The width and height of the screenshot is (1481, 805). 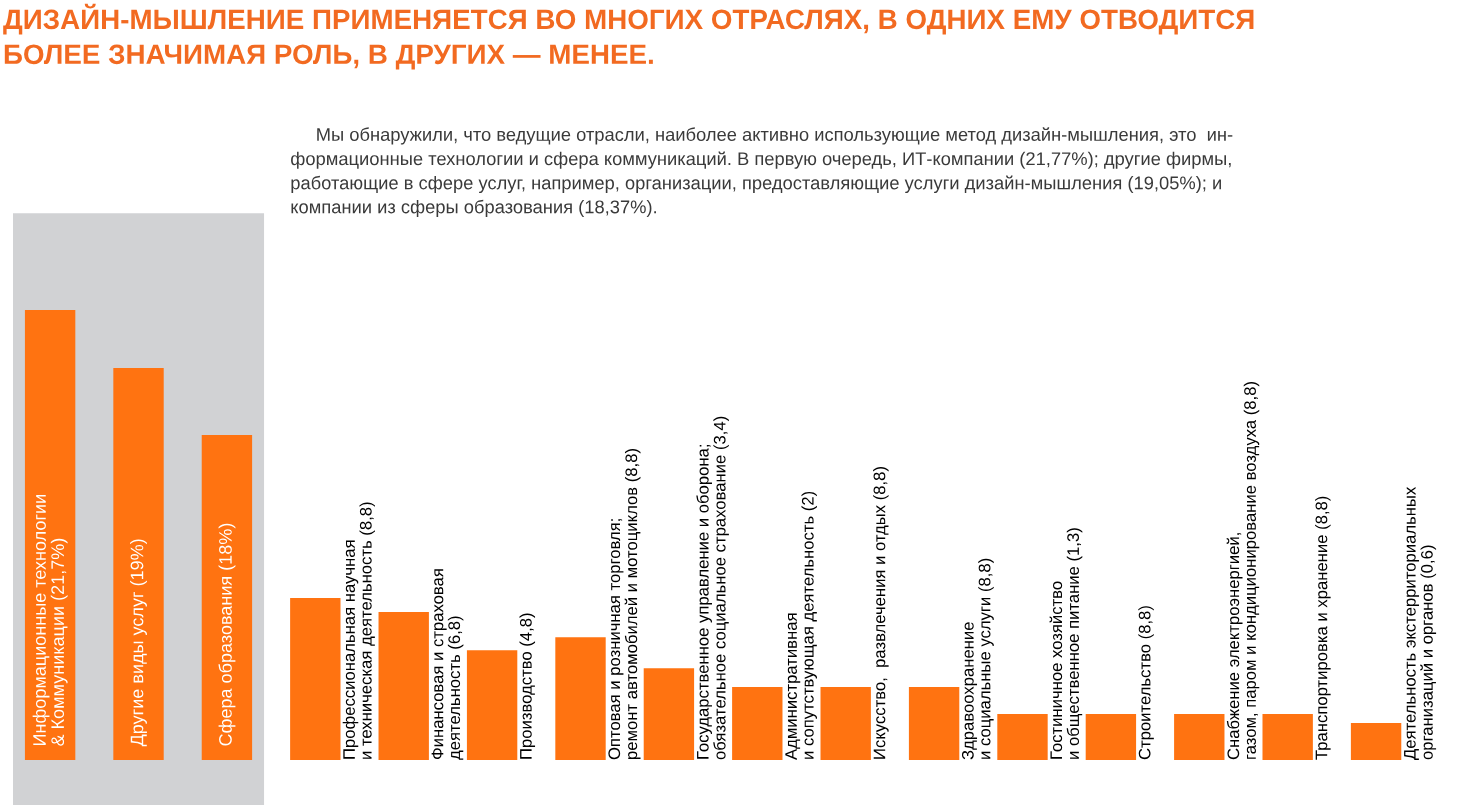 I want to click on x-tick-label: Транспортировка и хранение (8,8), so click(x=1323, y=628).